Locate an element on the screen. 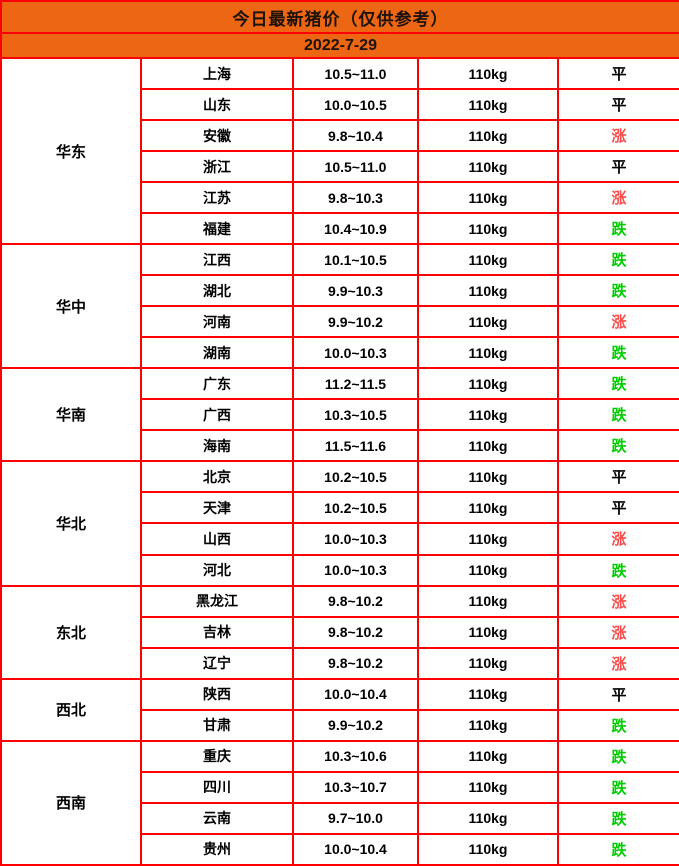  table-row: 广西 10.3~10.5 110kg 跌 is located at coordinates (340, 415).